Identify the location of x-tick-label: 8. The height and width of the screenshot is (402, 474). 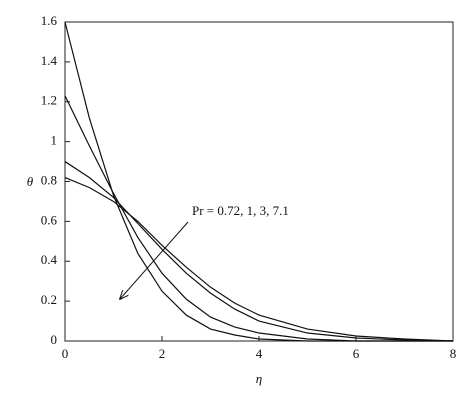
(453, 353).